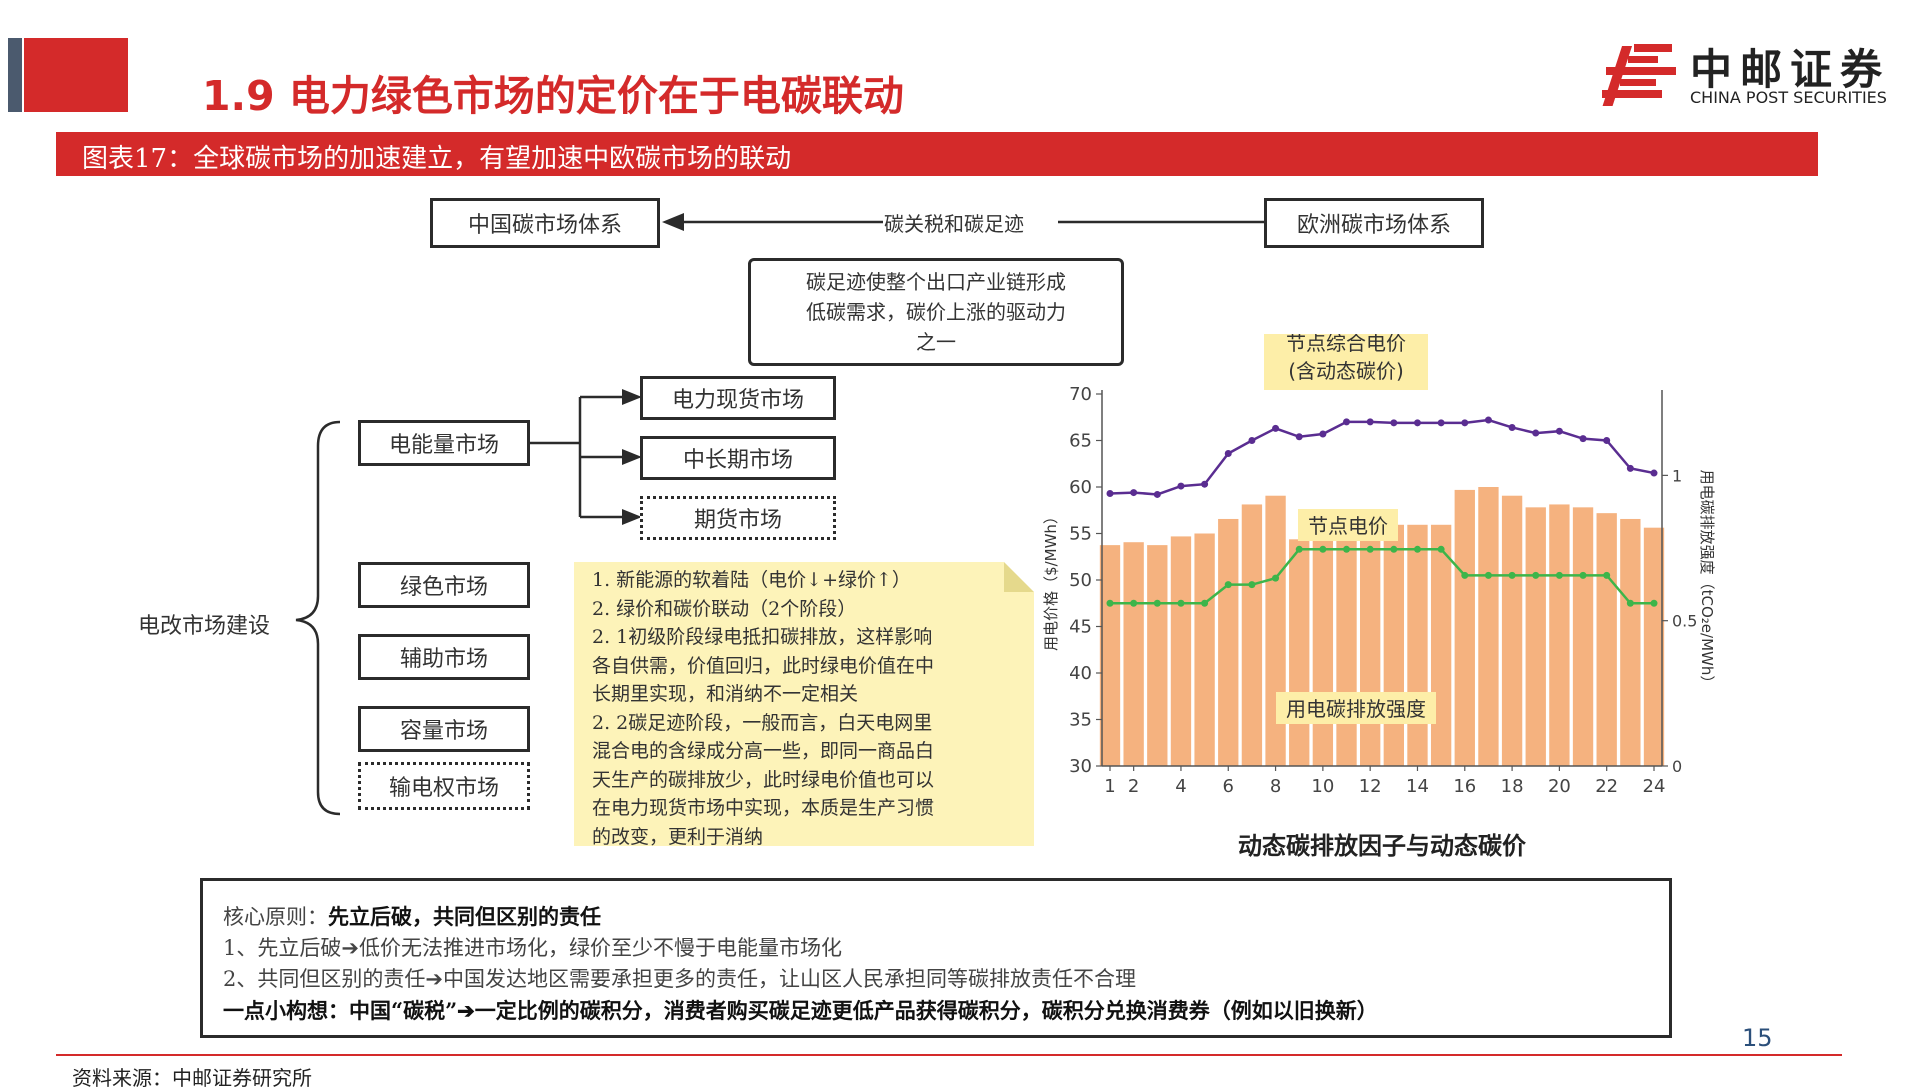 This screenshot has width=1920, height=1091. What do you see at coordinates (1080, 487) in the screenshot?
I see `y-tick-label: 60` at bounding box center [1080, 487].